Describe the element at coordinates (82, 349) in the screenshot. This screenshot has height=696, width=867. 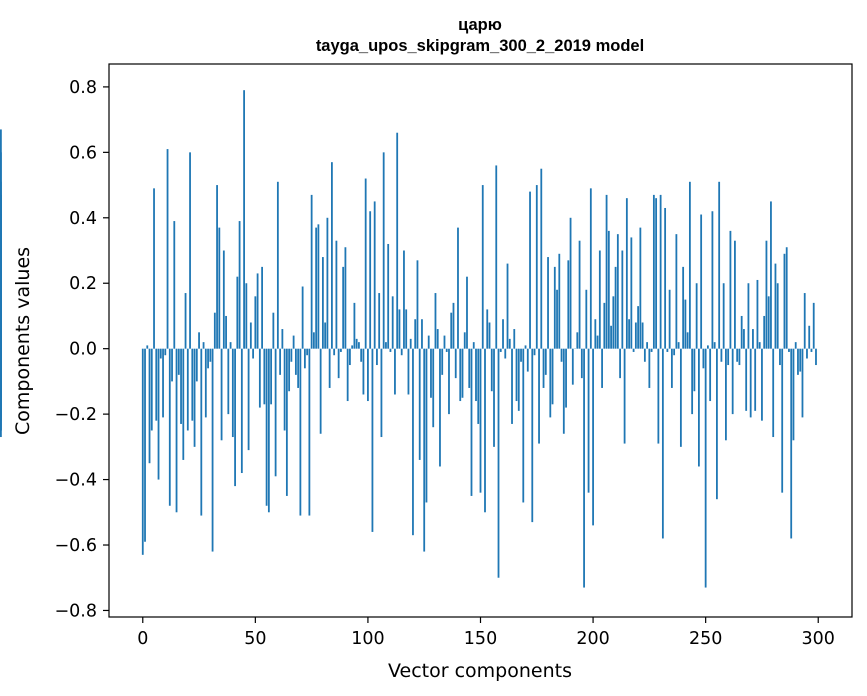
I see `y-axis: −0.8 −0.6 −0.4 −0.2 0.0 0.2 0.4 0.6 0.8` at that location.